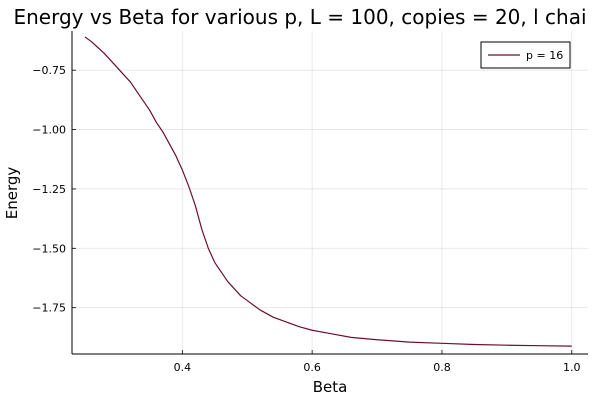  I want to click on y-tick-label: −0.75, so click(49, 70).